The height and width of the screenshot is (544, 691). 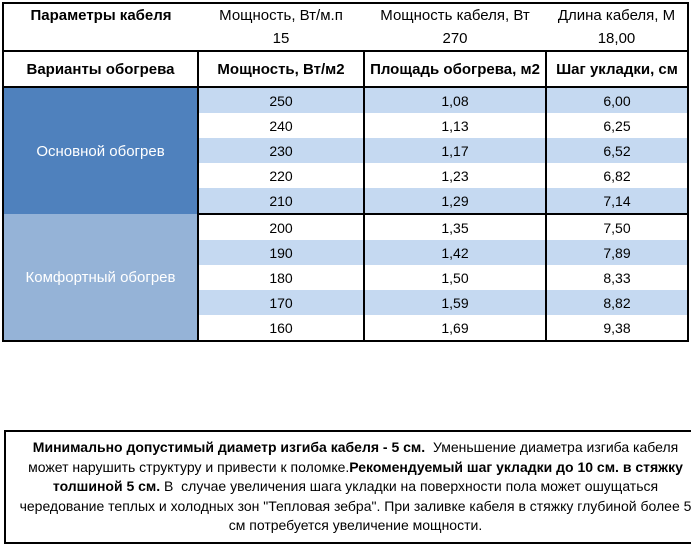 What do you see at coordinates (617, 69) in the screenshot?
I see `column-header-step: Шаг укладки, см` at bounding box center [617, 69].